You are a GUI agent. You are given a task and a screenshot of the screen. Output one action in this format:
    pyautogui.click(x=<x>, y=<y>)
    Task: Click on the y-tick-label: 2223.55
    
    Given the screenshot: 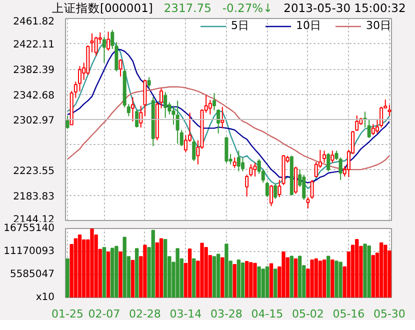 What is the action you would take?
    pyautogui.click(x=34, y=171)
    